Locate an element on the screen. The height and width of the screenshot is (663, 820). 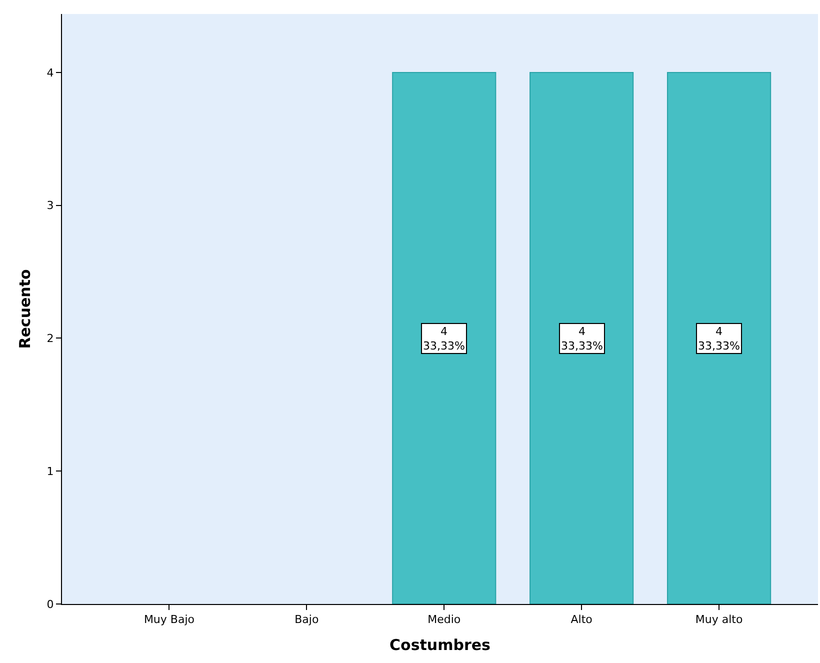
x-tick-label: Muy alto is located at coordinates (719, 619).